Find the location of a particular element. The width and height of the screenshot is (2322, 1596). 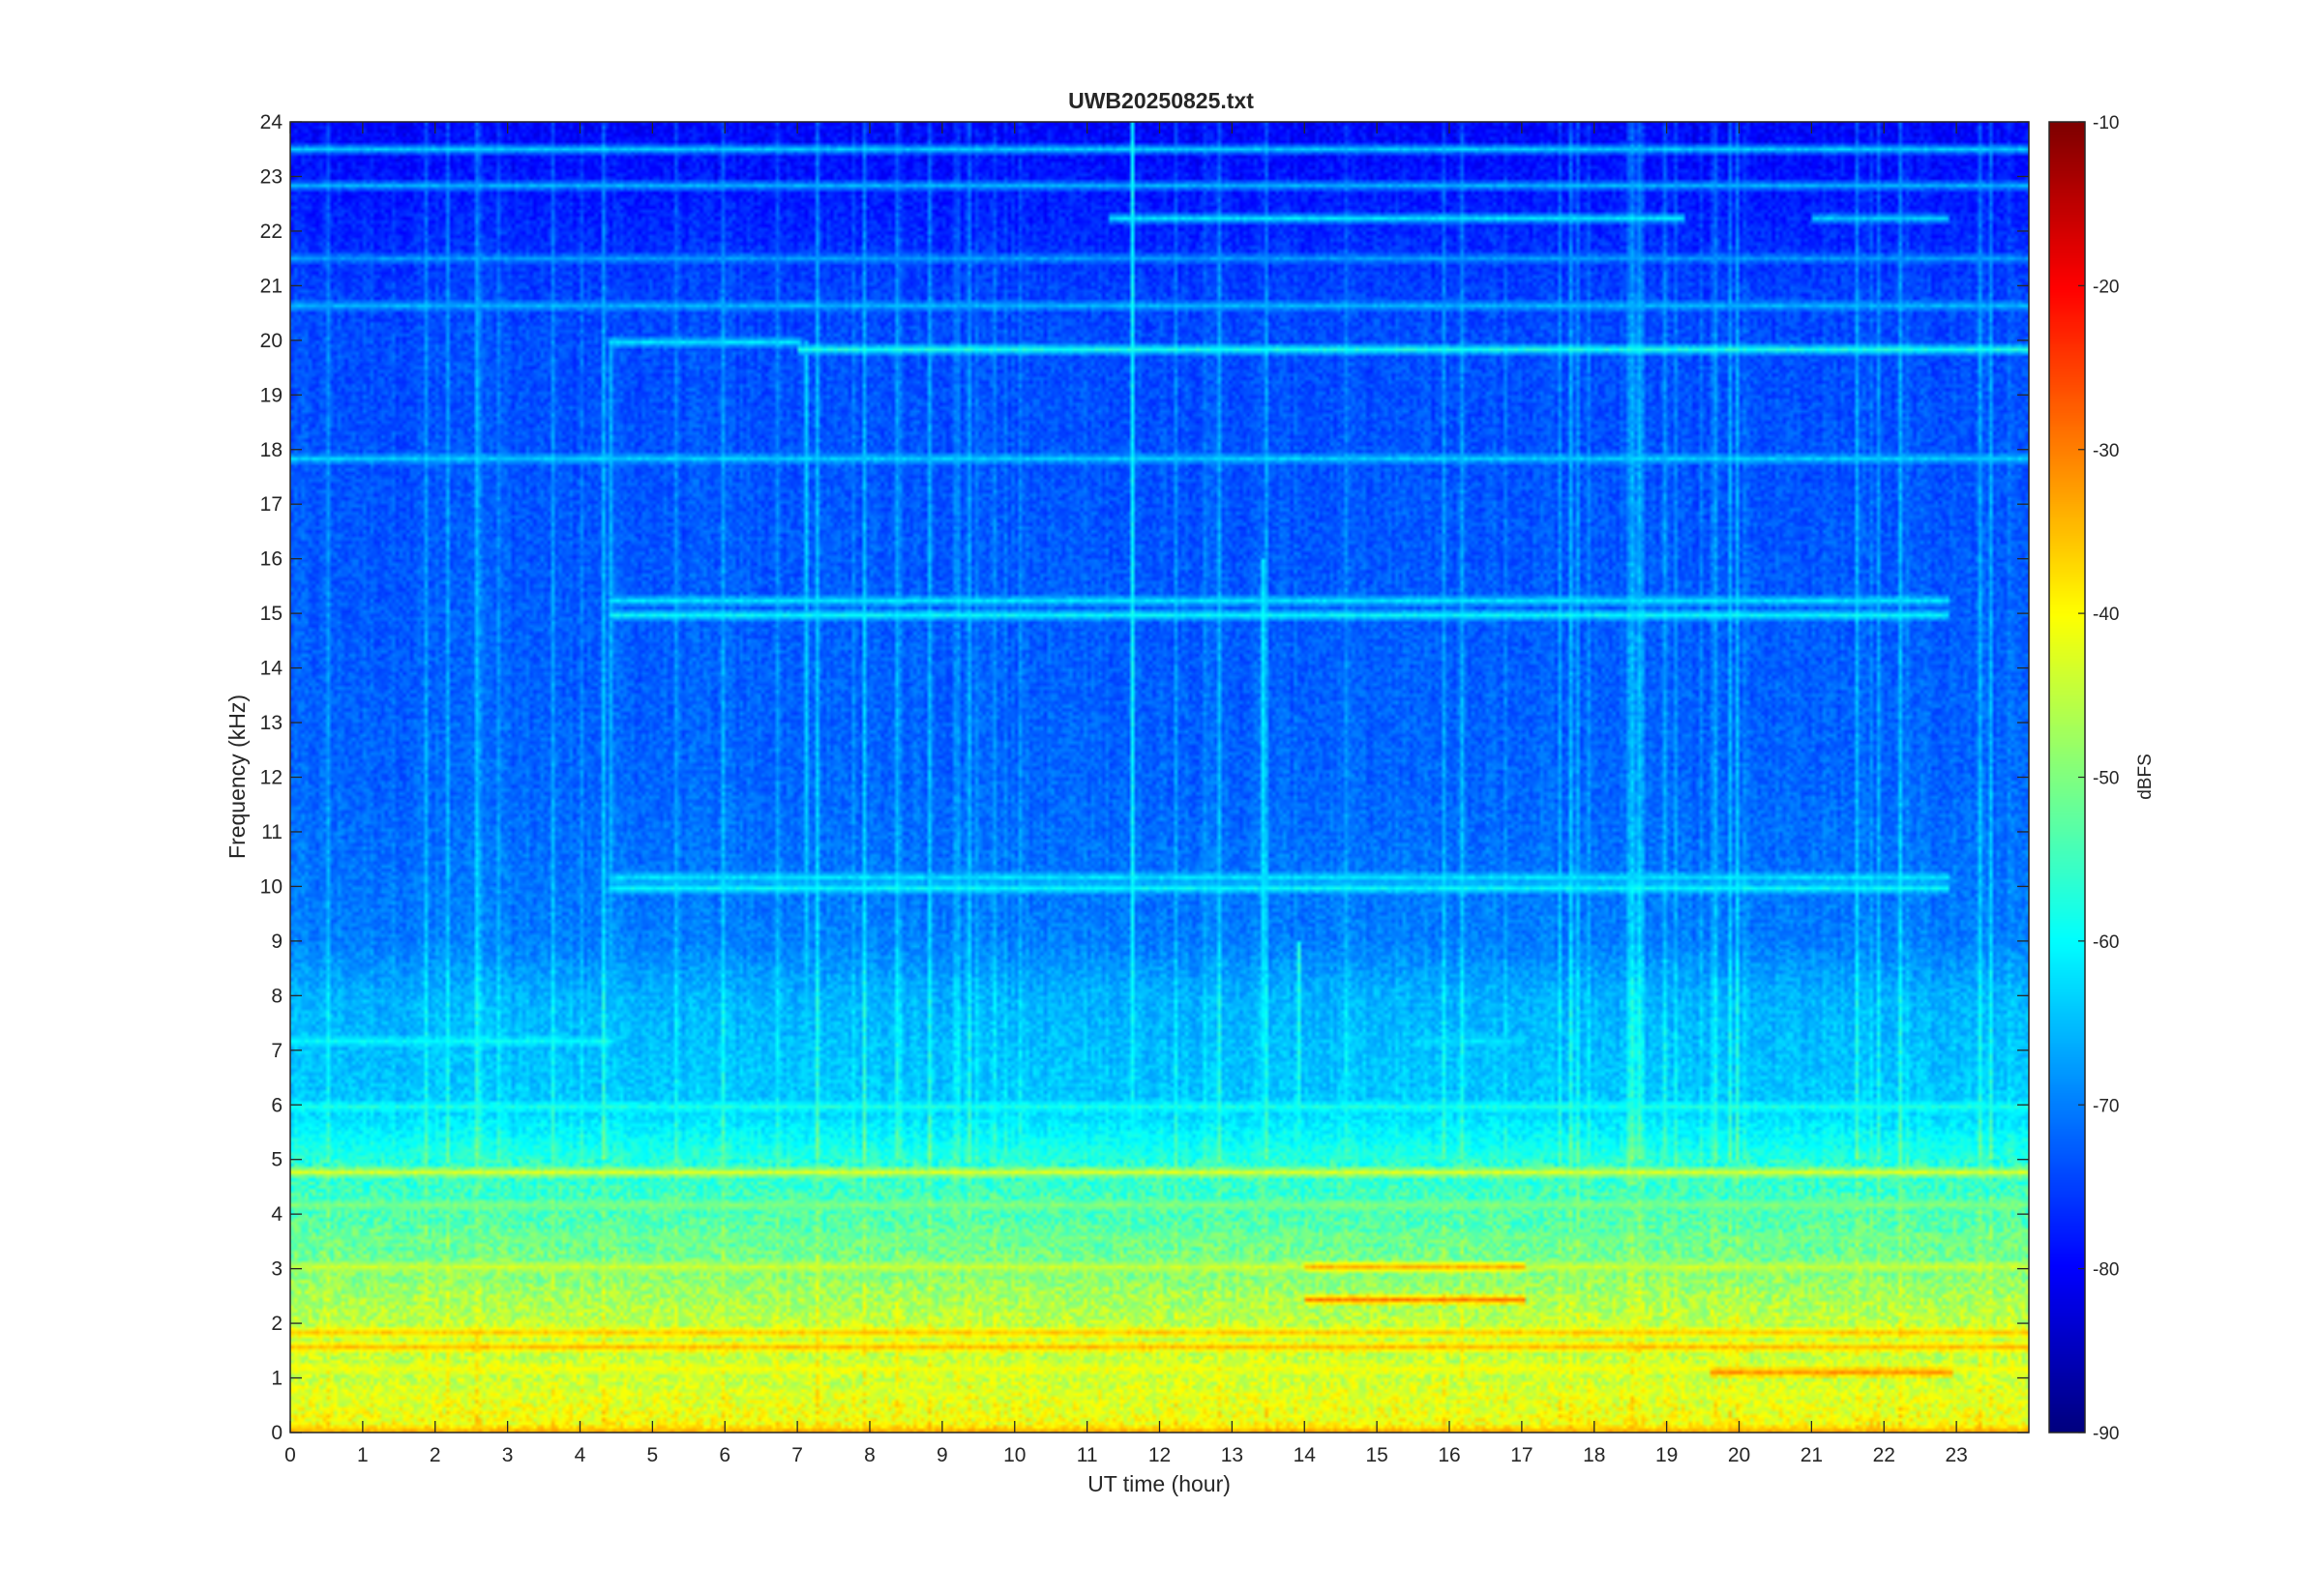

x-tick-label: 7 is located at coordinates (797, 1455).